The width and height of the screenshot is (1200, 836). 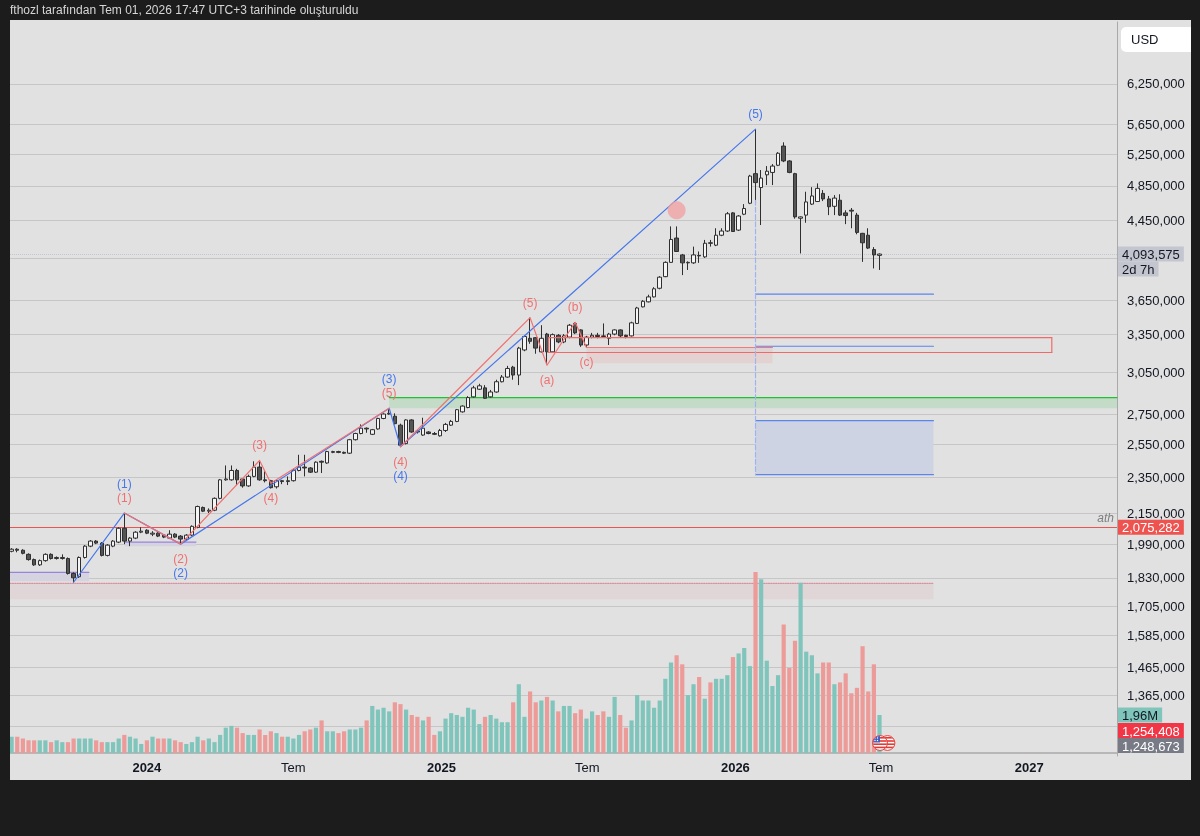 What do you see at coordinates (1156, 636) in the screenshot?
I see `y-tick-label: 1,585,000` at bounding box center [1156, 636].